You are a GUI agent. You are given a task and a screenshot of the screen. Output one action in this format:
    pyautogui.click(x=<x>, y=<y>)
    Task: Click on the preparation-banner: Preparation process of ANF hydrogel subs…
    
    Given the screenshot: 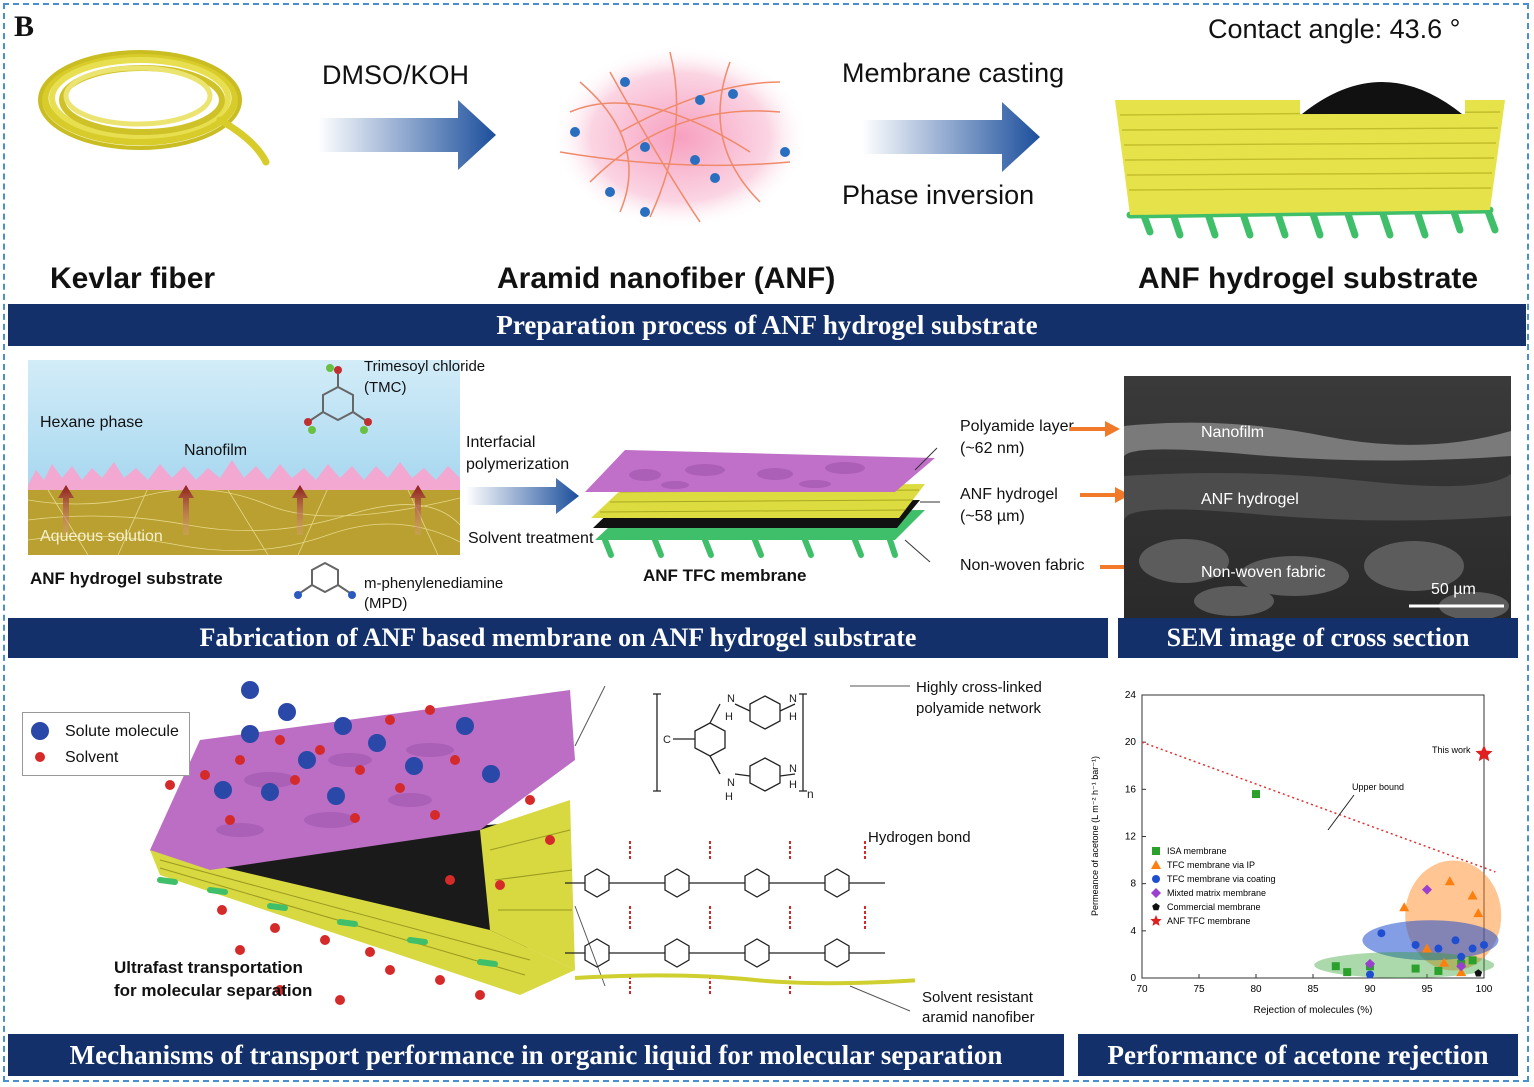 What is the action you would take?
    pyautogui.click(x=767, y=325)
    